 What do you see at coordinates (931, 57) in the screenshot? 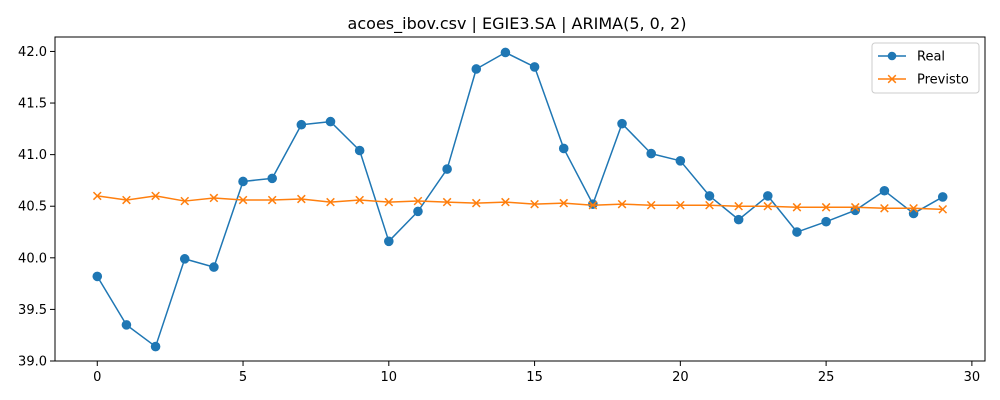
I see `legend-label-real: Real` at bounding box center [931, 57].